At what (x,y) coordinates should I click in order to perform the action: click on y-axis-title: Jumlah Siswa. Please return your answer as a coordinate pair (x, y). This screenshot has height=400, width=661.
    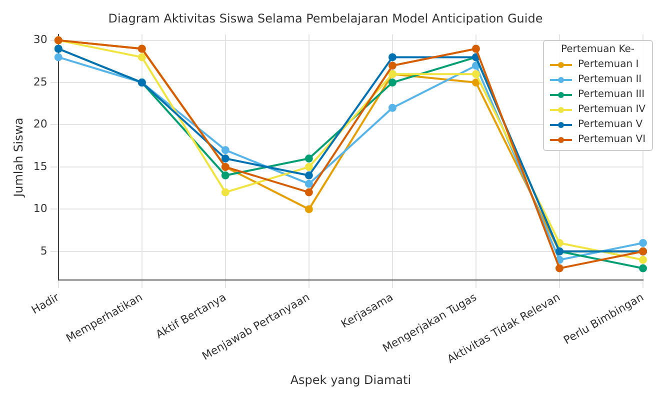
    Looking at the image, I should click on (18, 158).